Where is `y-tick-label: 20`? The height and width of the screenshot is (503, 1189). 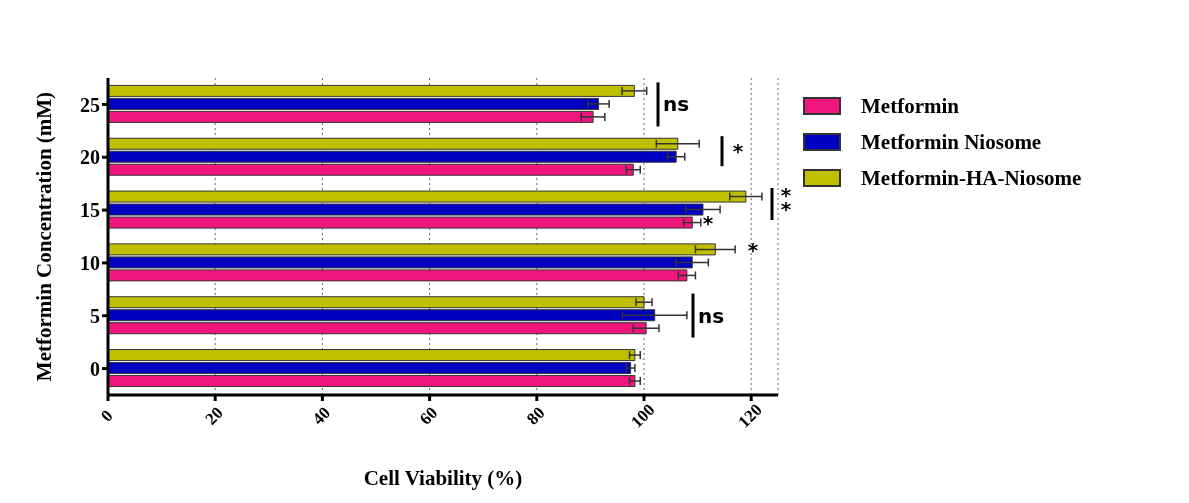
y-tick-label: 20 is located at coordinates (90, 157).